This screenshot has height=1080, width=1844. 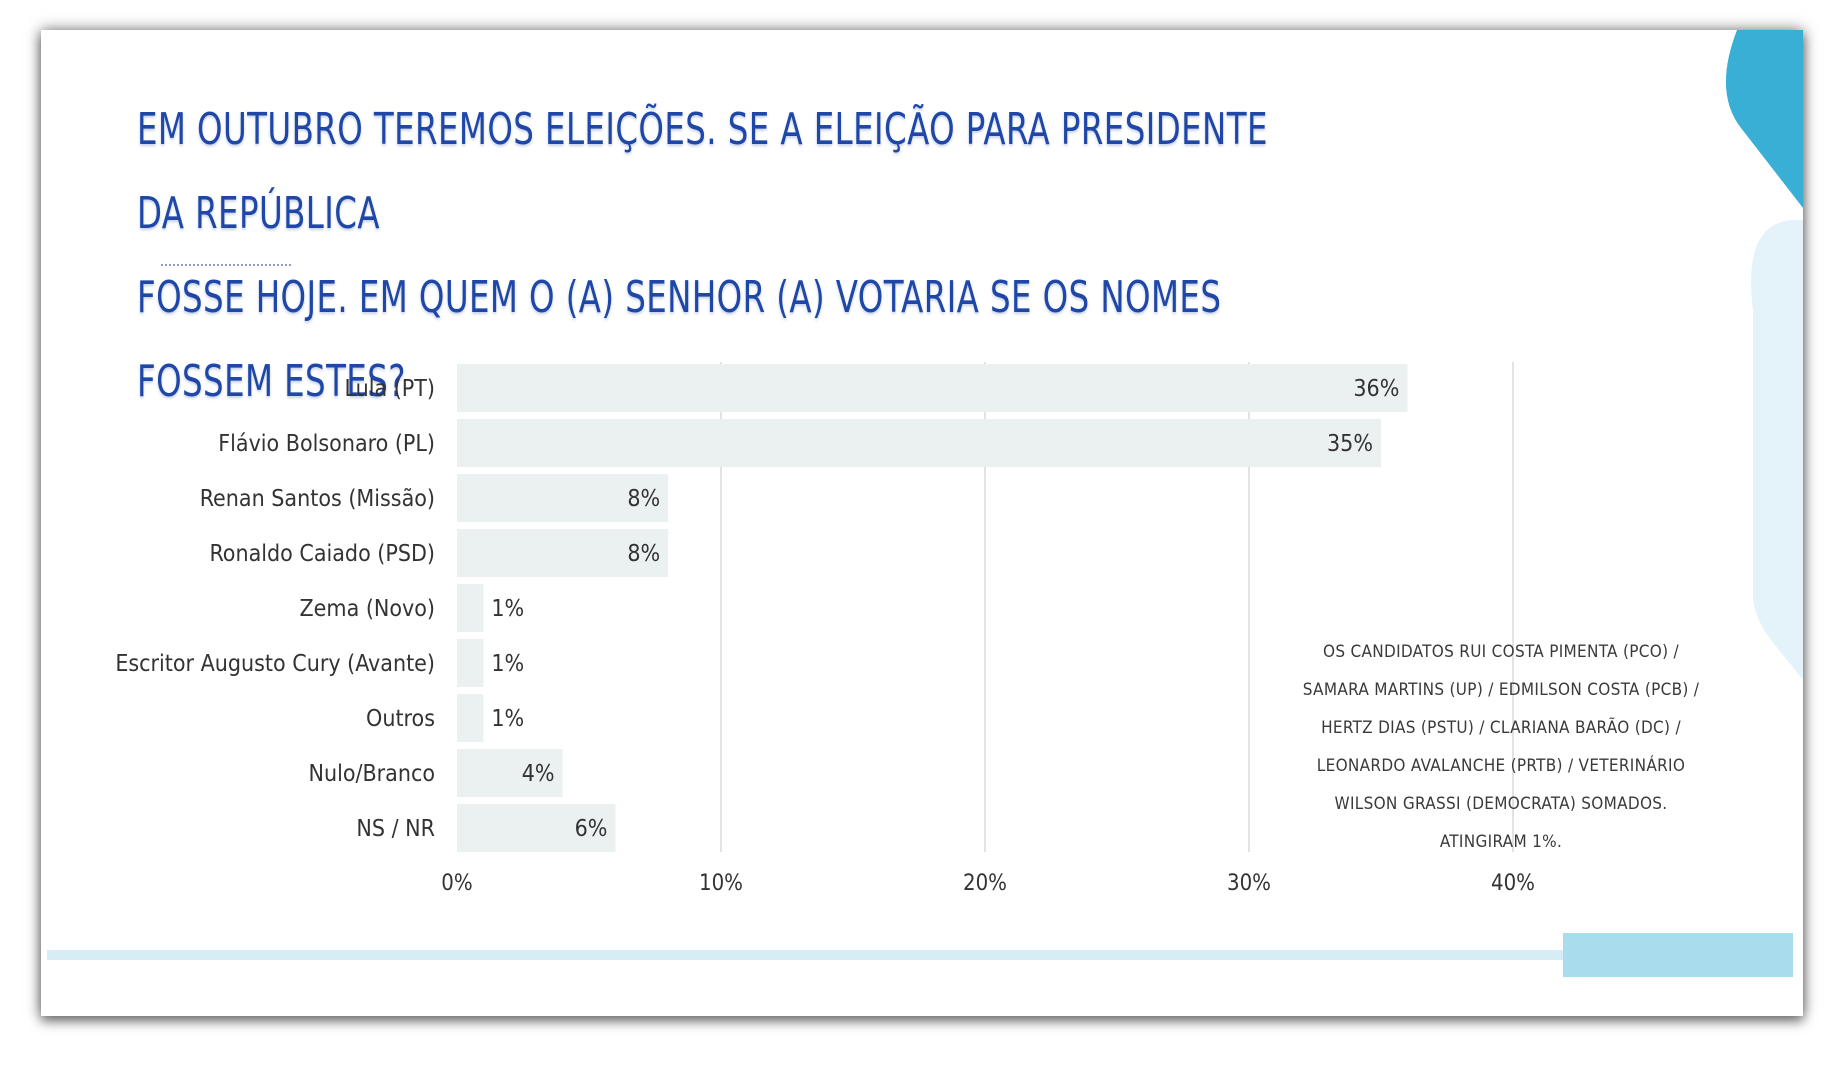 What do you see at coordinates (395, 829) in the screenshot?
I see `category-label: NS / NR` at bounding box center [395, 829].